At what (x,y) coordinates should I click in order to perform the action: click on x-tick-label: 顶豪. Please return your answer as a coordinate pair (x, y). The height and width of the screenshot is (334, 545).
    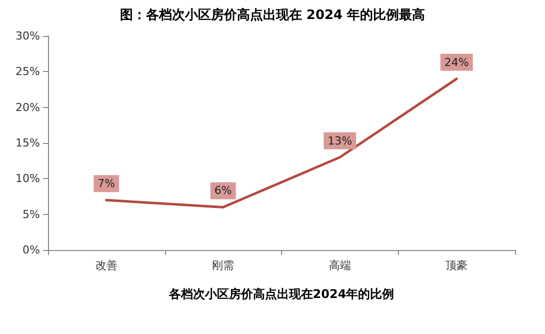
    Looking at the image, I should click on (457, 265).